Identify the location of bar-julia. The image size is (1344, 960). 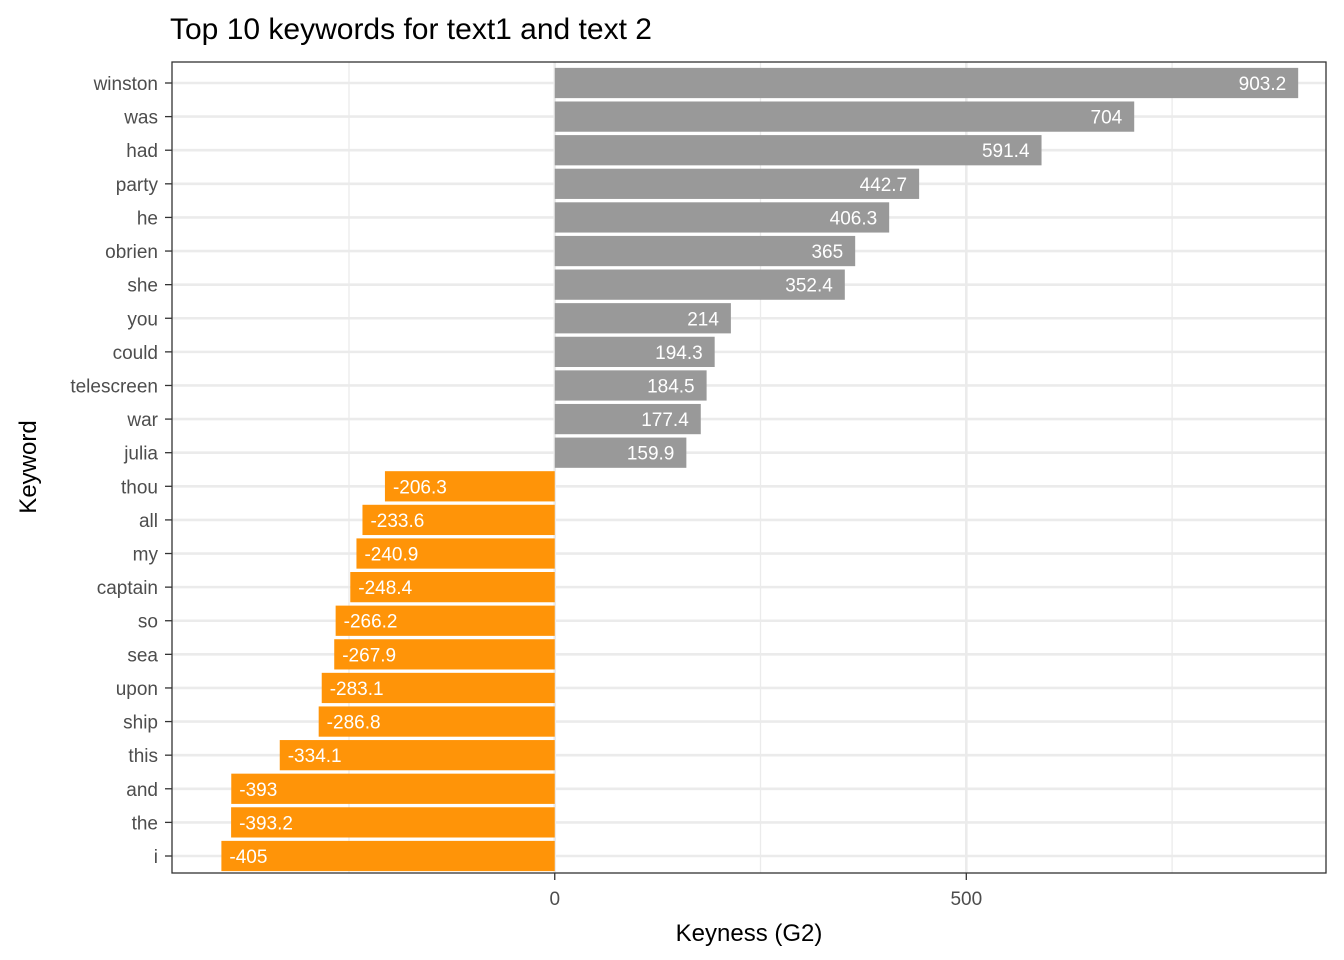
(620, 452).